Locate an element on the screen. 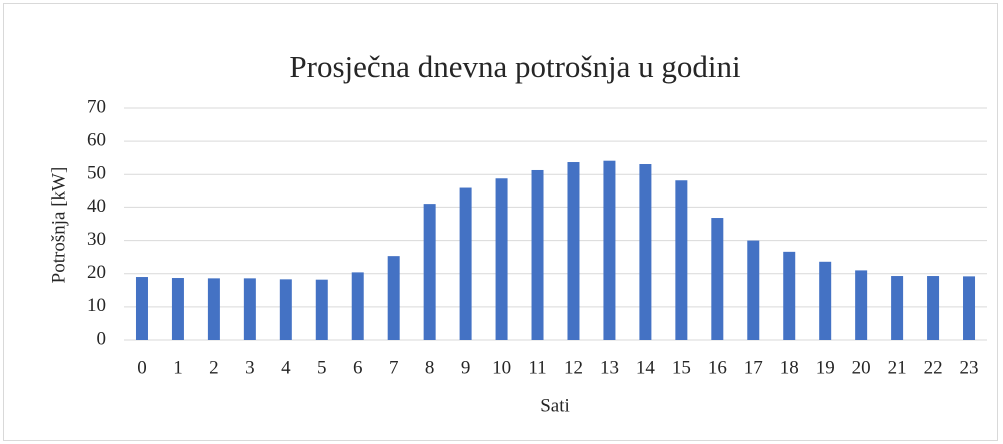 The height and width of the screenshot is (444, 1003). x-tick-label: 16 is located at coordinates (717, 367).